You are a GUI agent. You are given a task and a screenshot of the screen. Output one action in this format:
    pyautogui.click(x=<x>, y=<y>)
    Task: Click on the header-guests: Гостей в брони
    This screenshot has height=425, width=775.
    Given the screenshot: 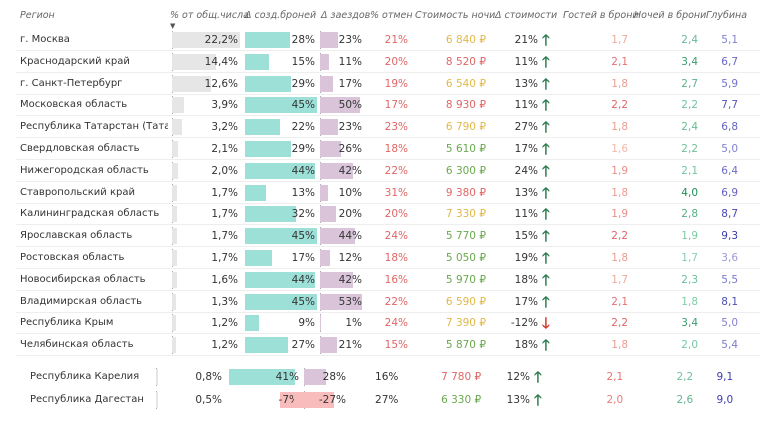 What is the action you would take?
    pyautogui.click(x=601, y=15)
    